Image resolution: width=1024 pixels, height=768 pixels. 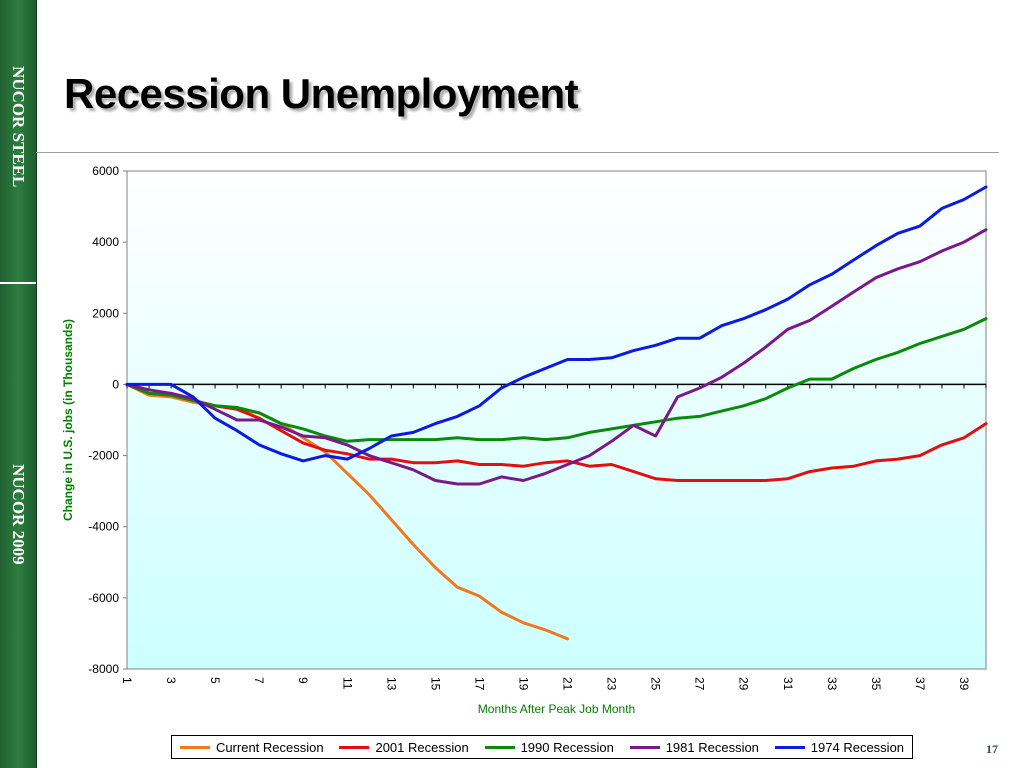 I want to click on y-tick-label: 4000, so click(x=105, y=242).